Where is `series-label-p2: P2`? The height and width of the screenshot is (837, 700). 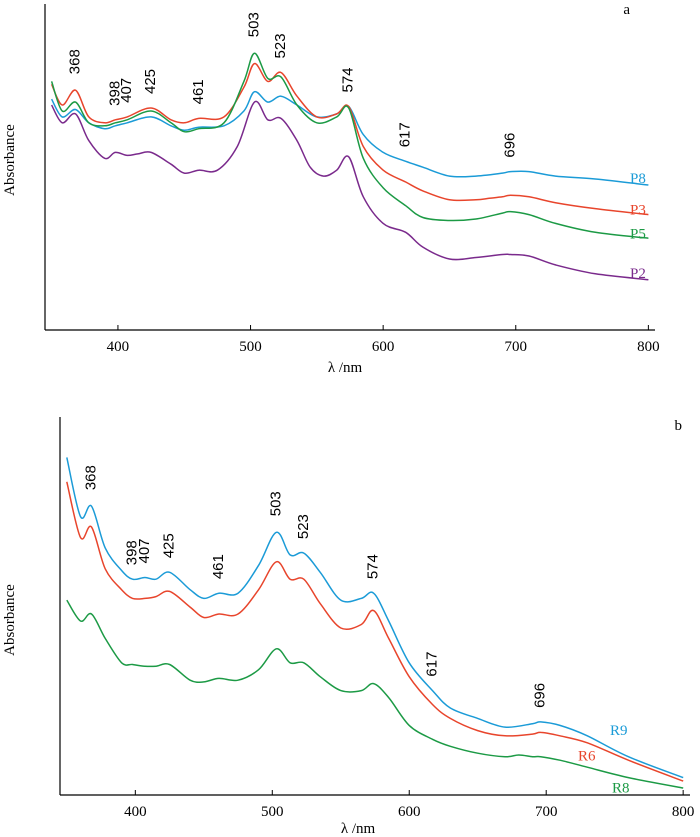 series-label-p2: P2 is located at coordinates (638, 274).